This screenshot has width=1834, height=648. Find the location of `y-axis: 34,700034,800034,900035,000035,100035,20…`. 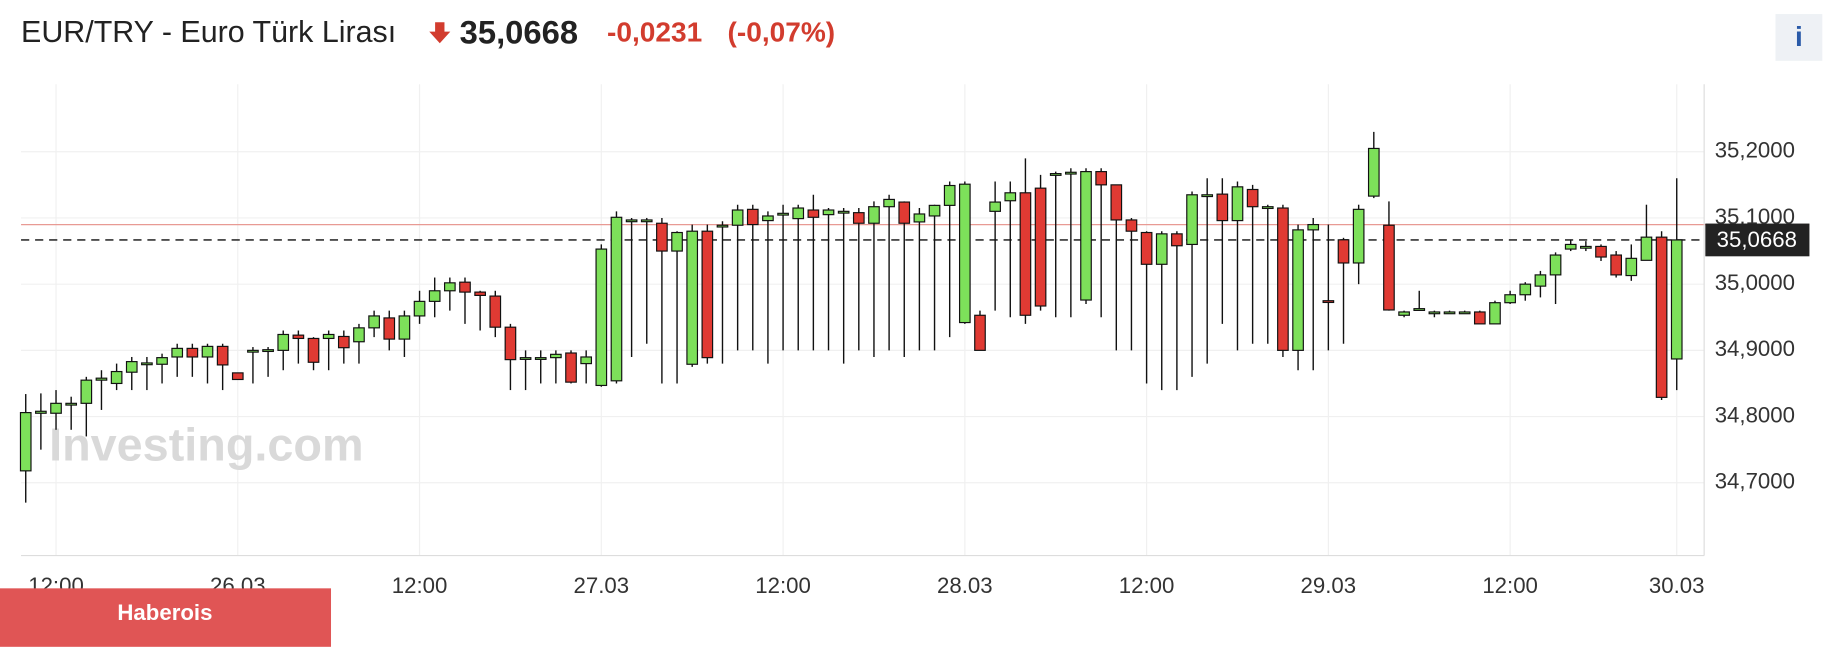

y-axis: 34,700034,800034,900035,000035,100035,20… is located at coordinates (1755, 316).